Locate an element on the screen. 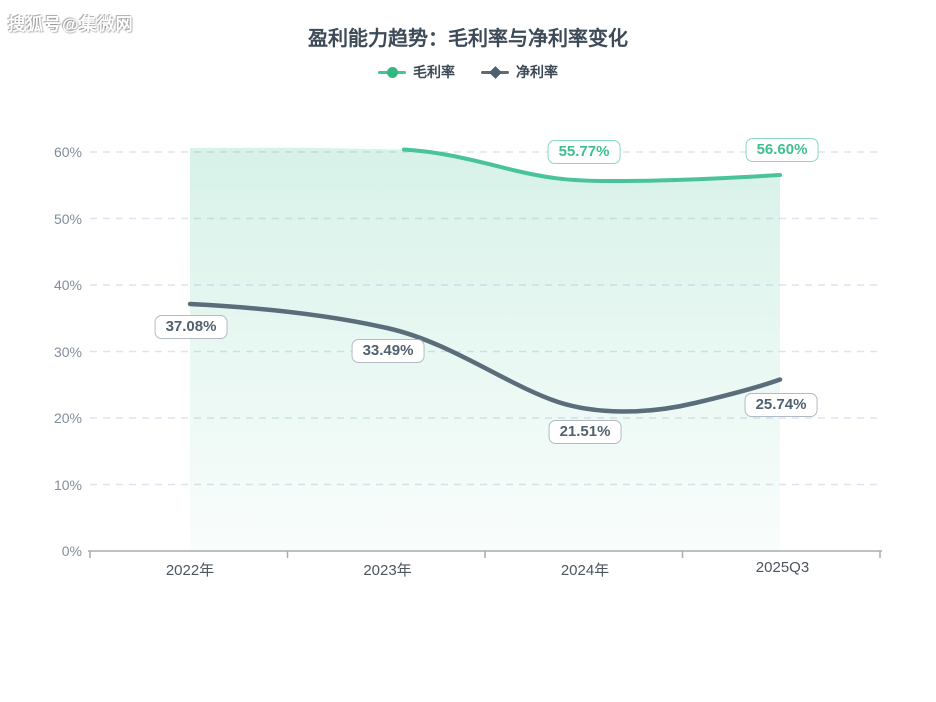 Image resolution: width=936 pixels, height=702 pixels. y-tick-0: 0% is located at coordinates (71, 551).